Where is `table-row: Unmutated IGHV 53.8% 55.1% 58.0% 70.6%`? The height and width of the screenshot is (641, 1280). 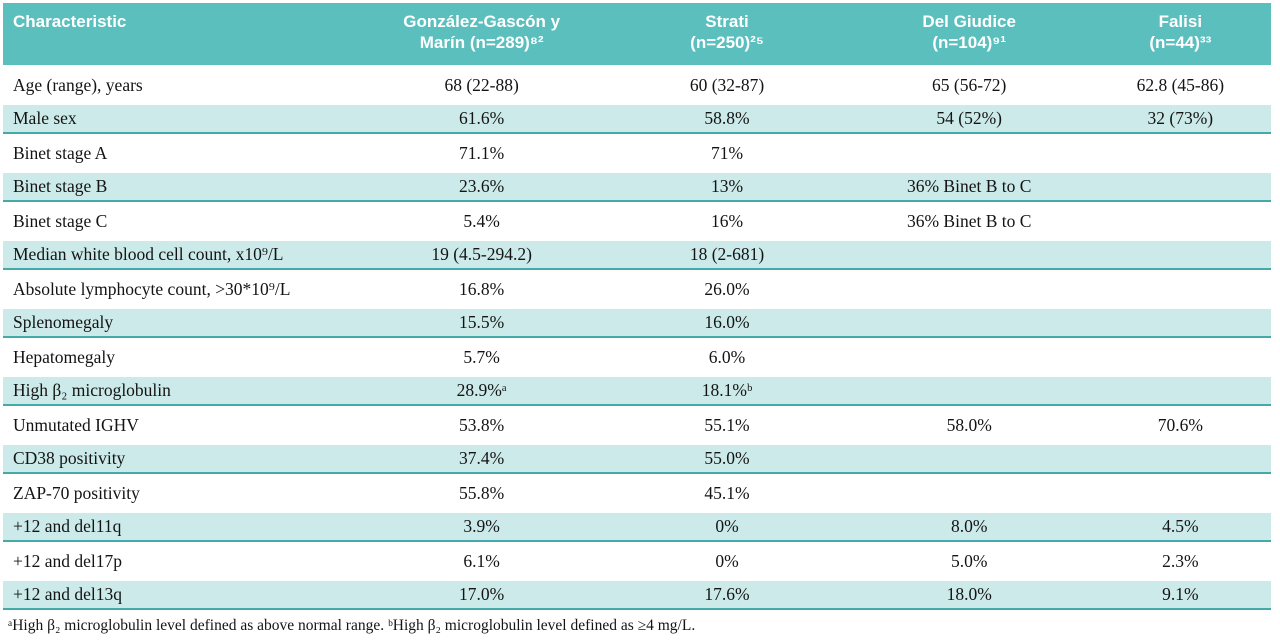 table-row: Unmutated IGHV 53.8% 55.1% 58.0% 70.6% is located at coordinates (637, 425).